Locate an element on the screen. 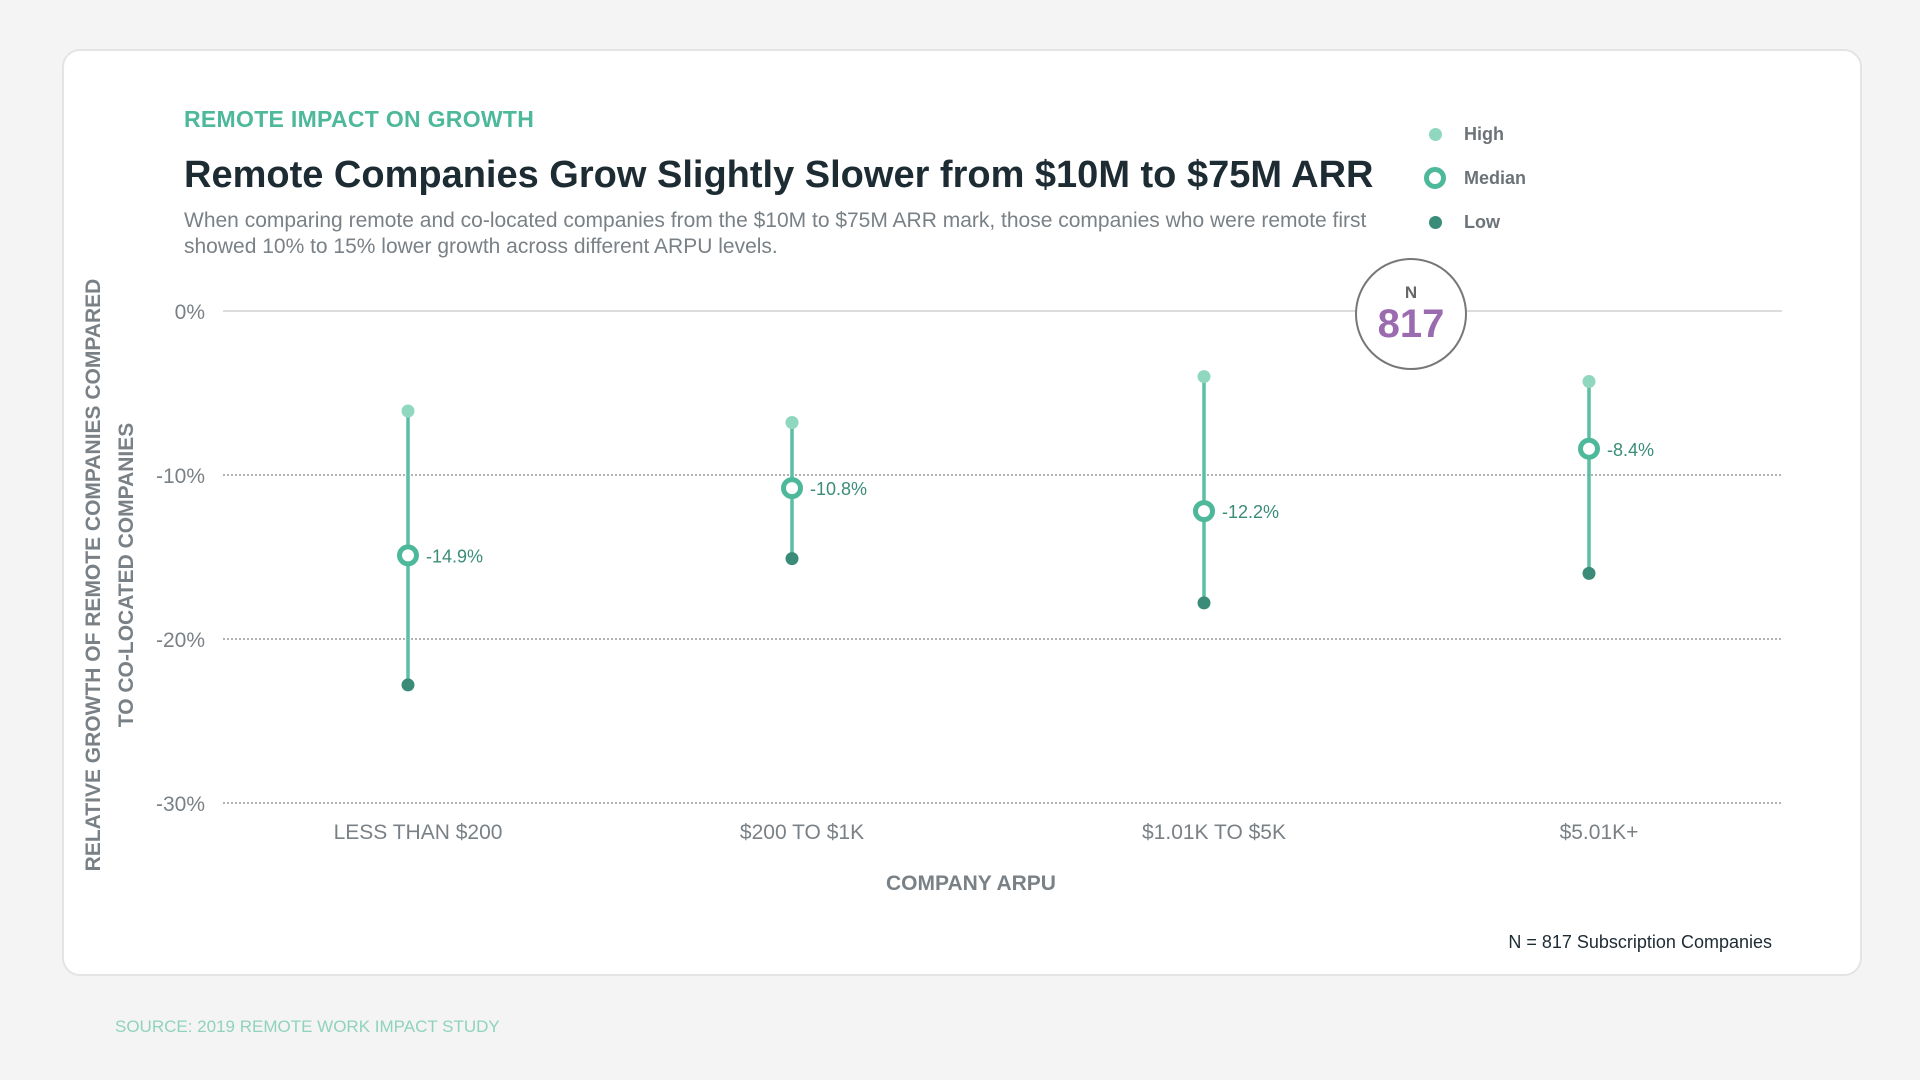 The width and height of the screenshot is (1920, 1080). n-badge-circle is located at coordinates (1411, 314).